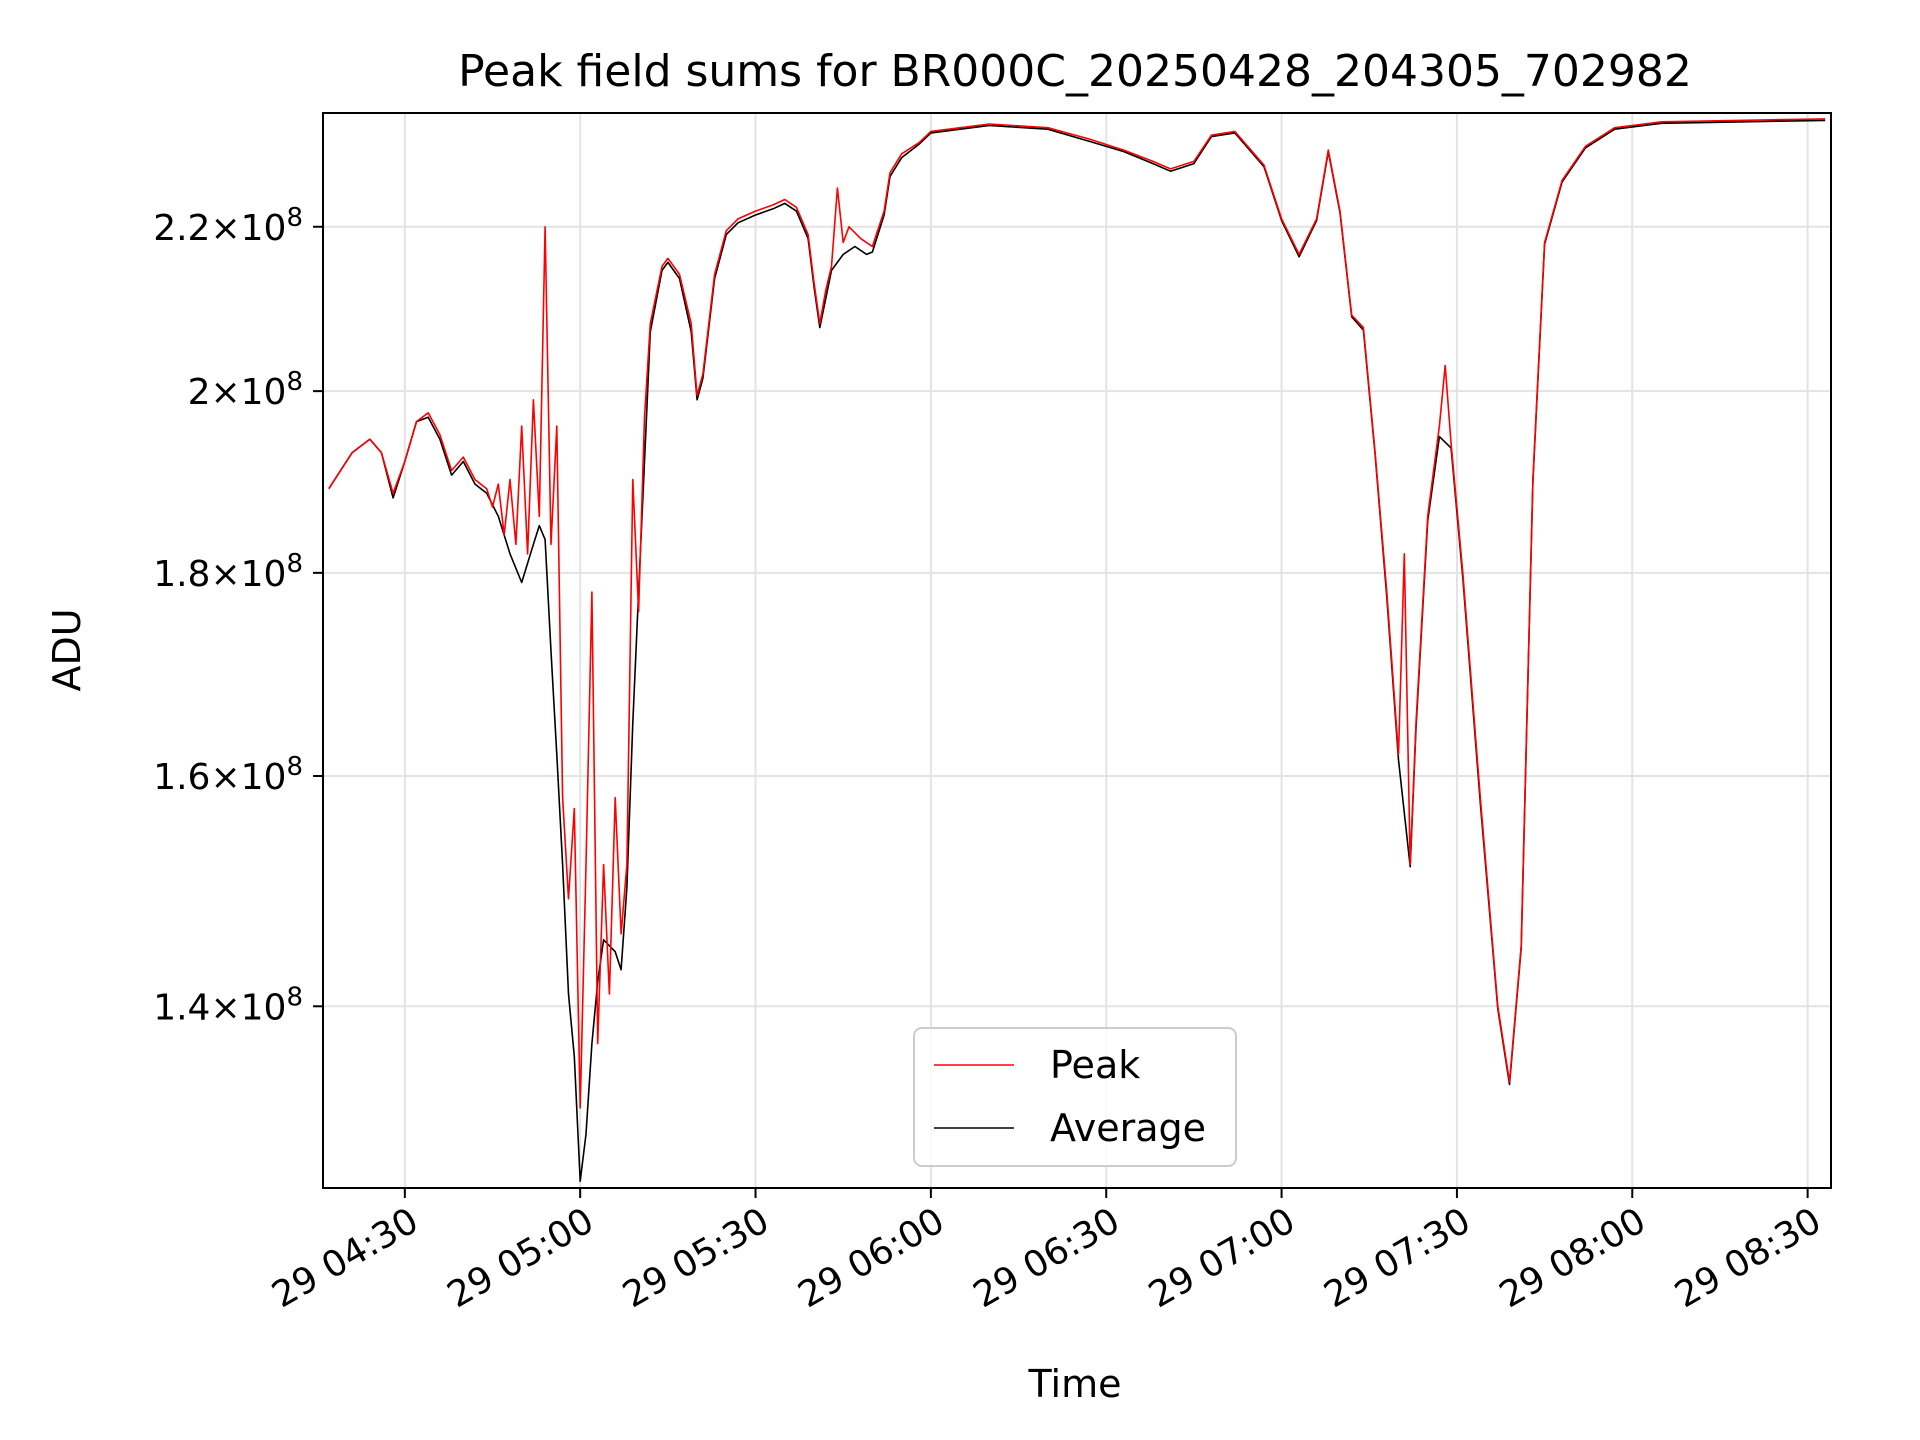  I want to click on y-tick-mantissa: 1.8, so click(181, 574).